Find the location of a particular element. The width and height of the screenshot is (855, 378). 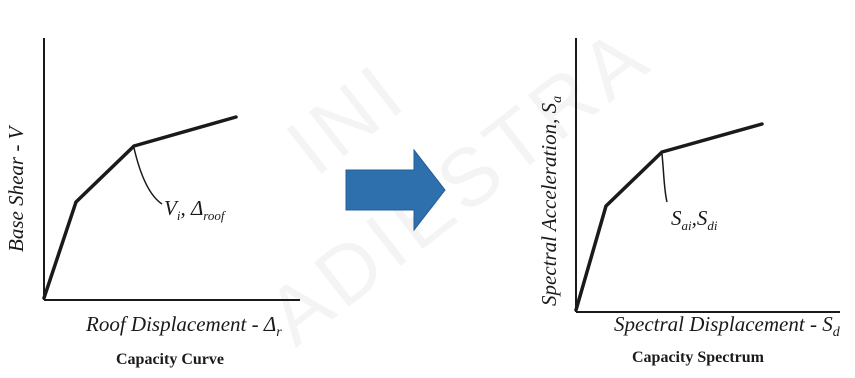

left-point-v: V is located at coordinates (170, 208).